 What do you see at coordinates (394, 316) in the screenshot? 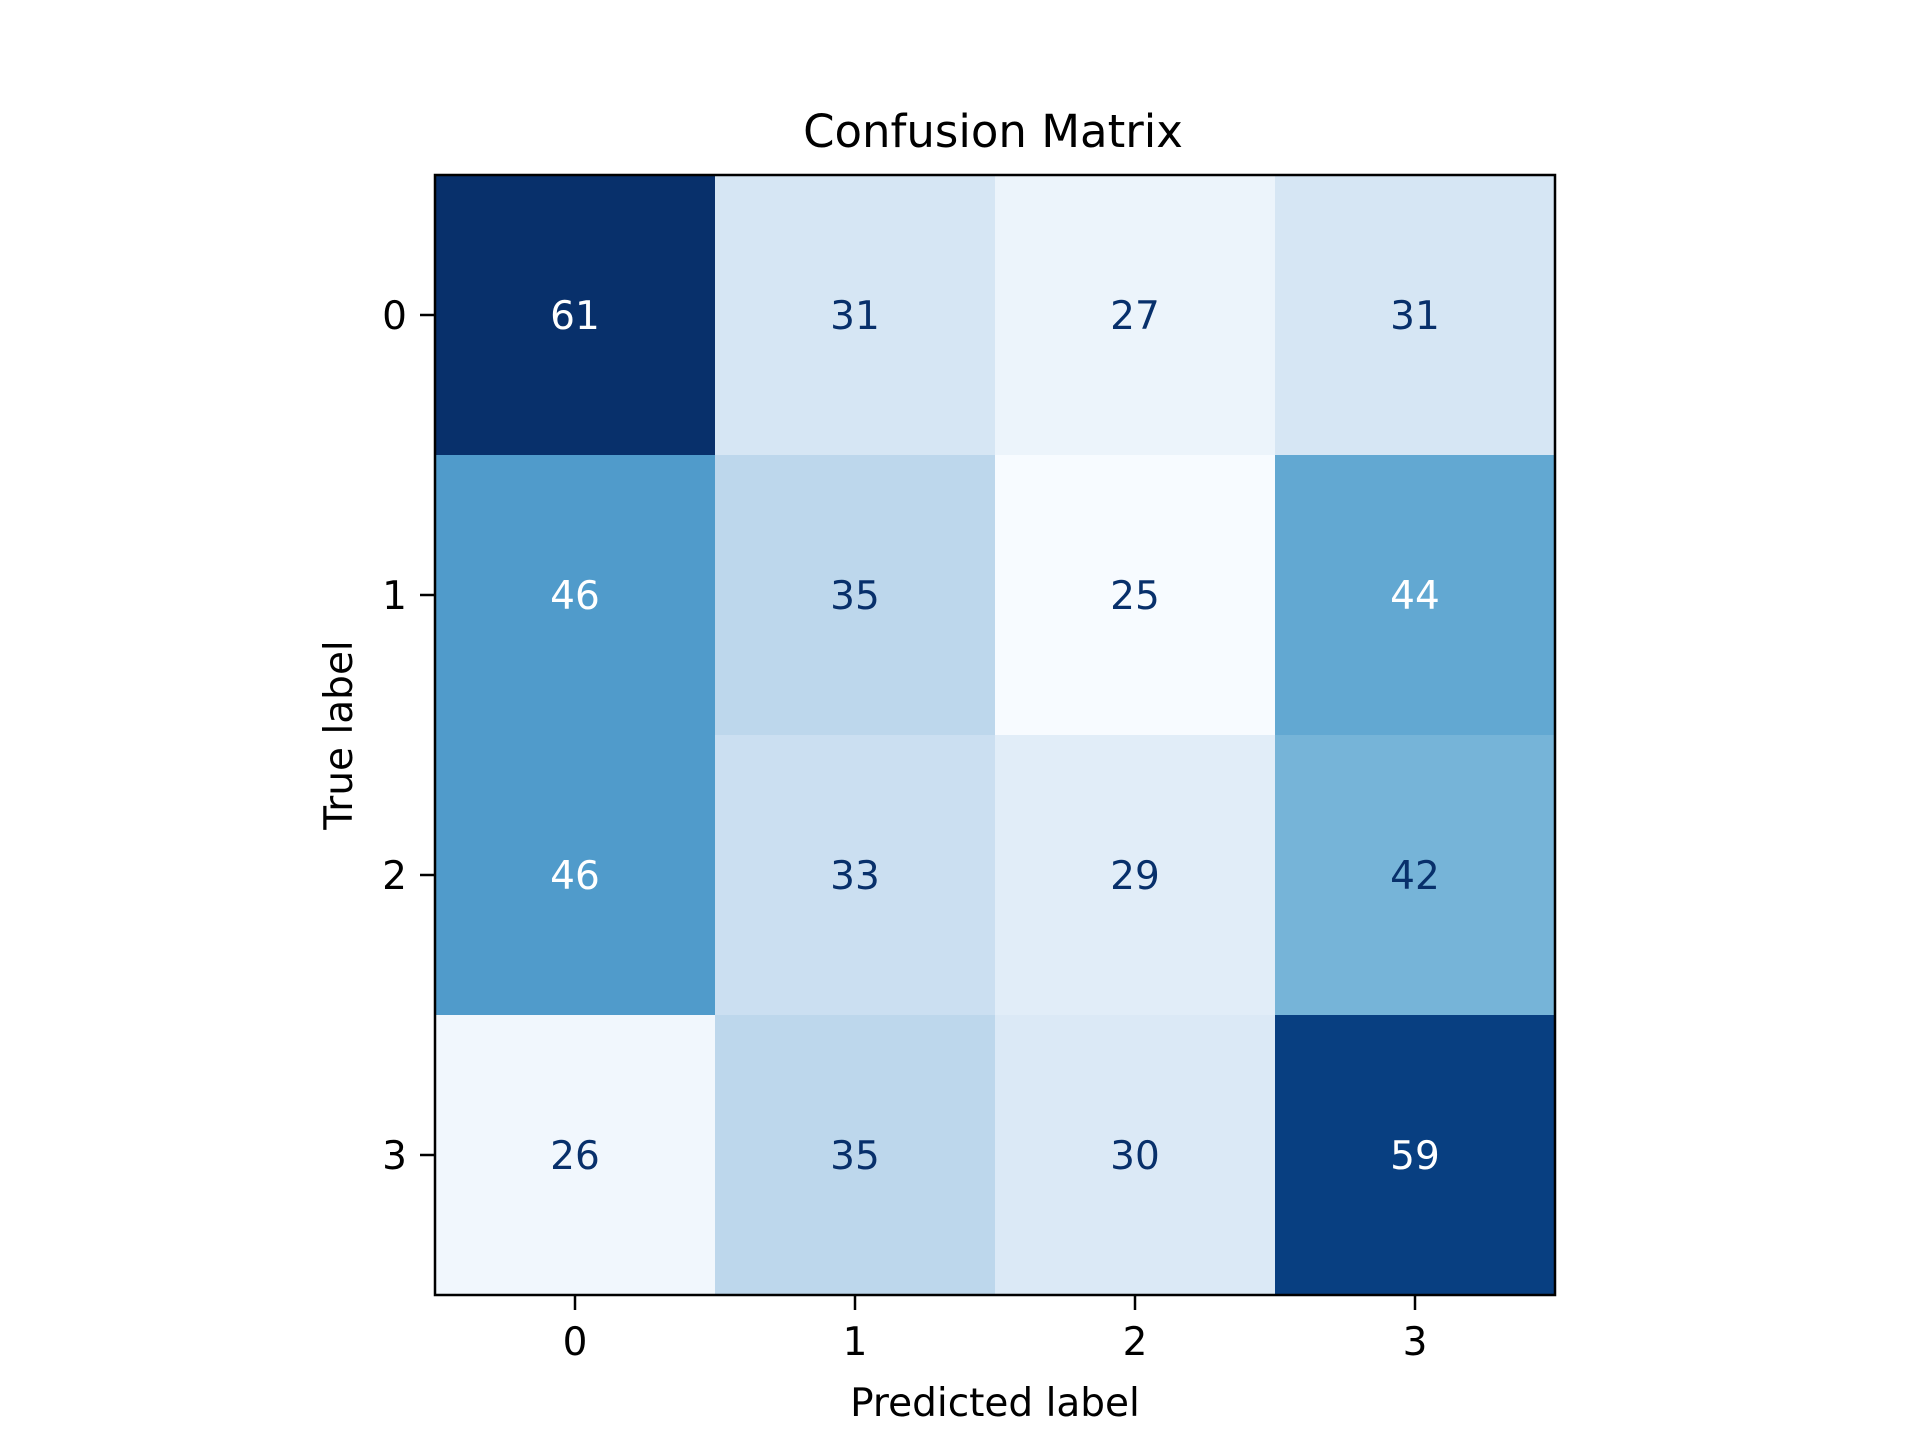
I see `y-tick-label: 0` at bounding box center [394, 316].